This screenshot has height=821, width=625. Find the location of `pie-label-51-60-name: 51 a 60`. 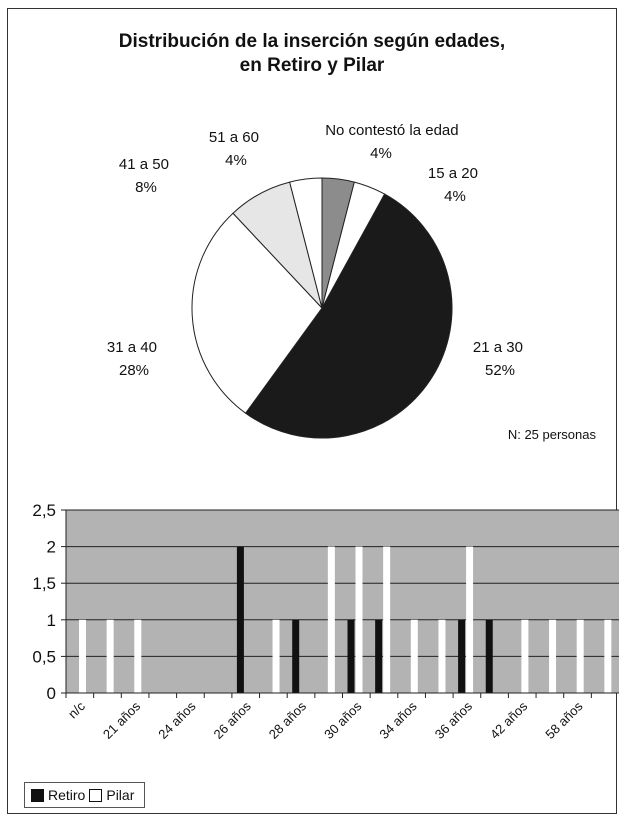

pie-label-51-60-name: 51 a 60 is located at coordinates (234, 137).